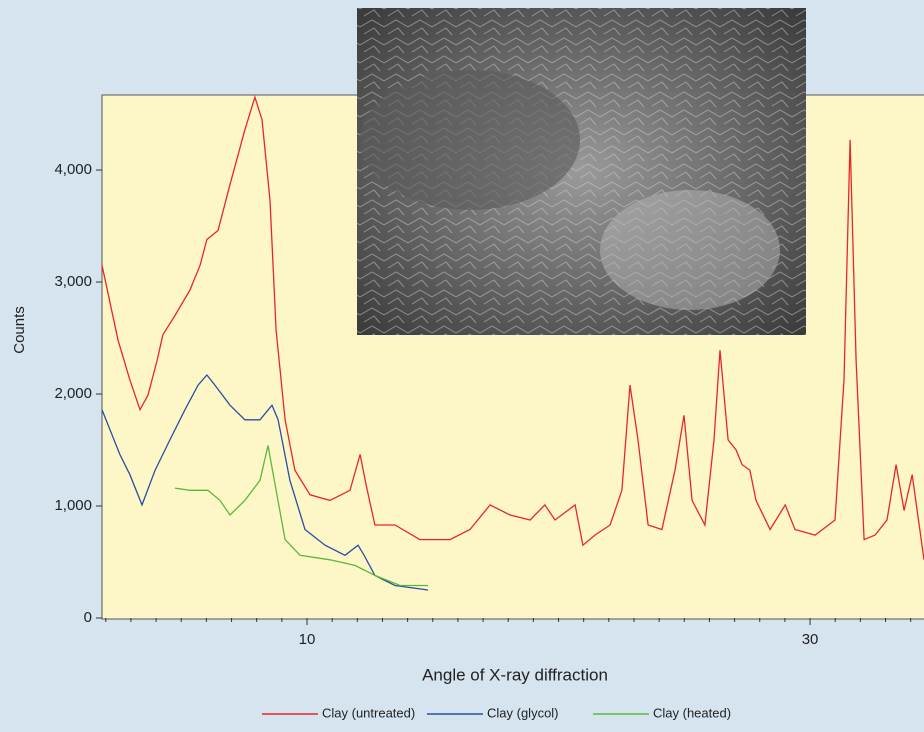  What do you see at coordinates (368, 712) in the screenshot?
I see `legend-label: Clay (untreated)` at bounding box center [368, 712].